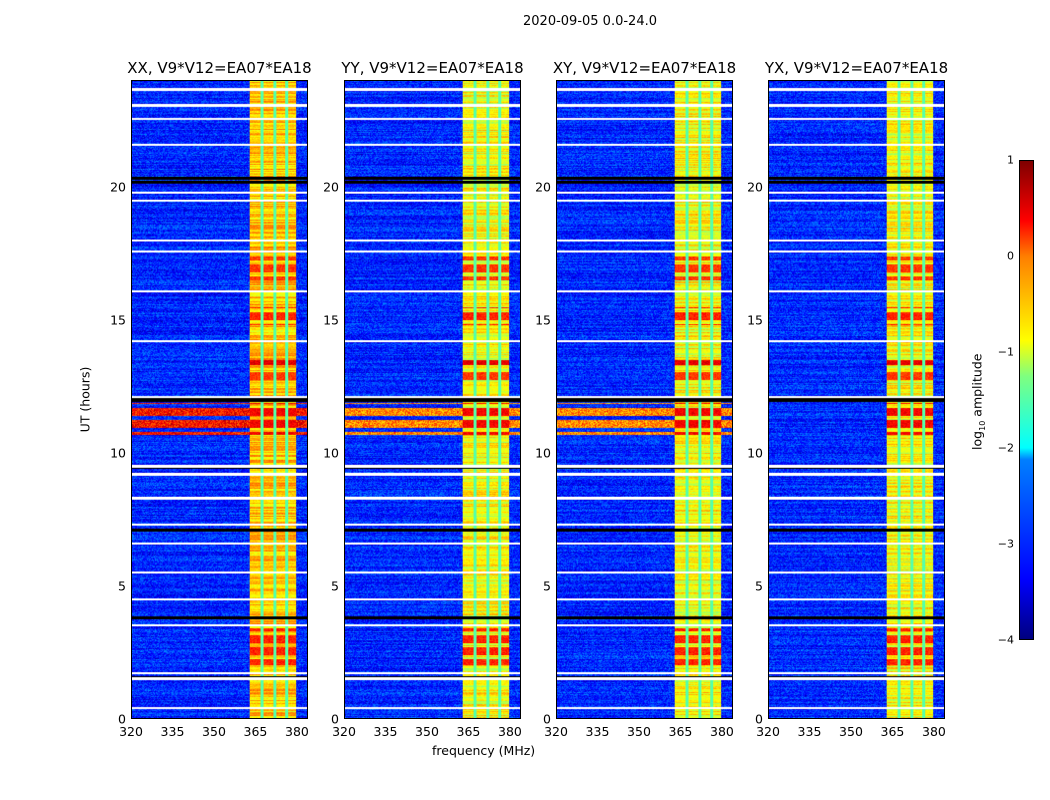 The height and width of the screenshot is (800, 1050). What do you see at coordinates (1005, 640) in the screenshot?
I see `colorbar-tick-label: −4` at bounding box center [1005, 640].